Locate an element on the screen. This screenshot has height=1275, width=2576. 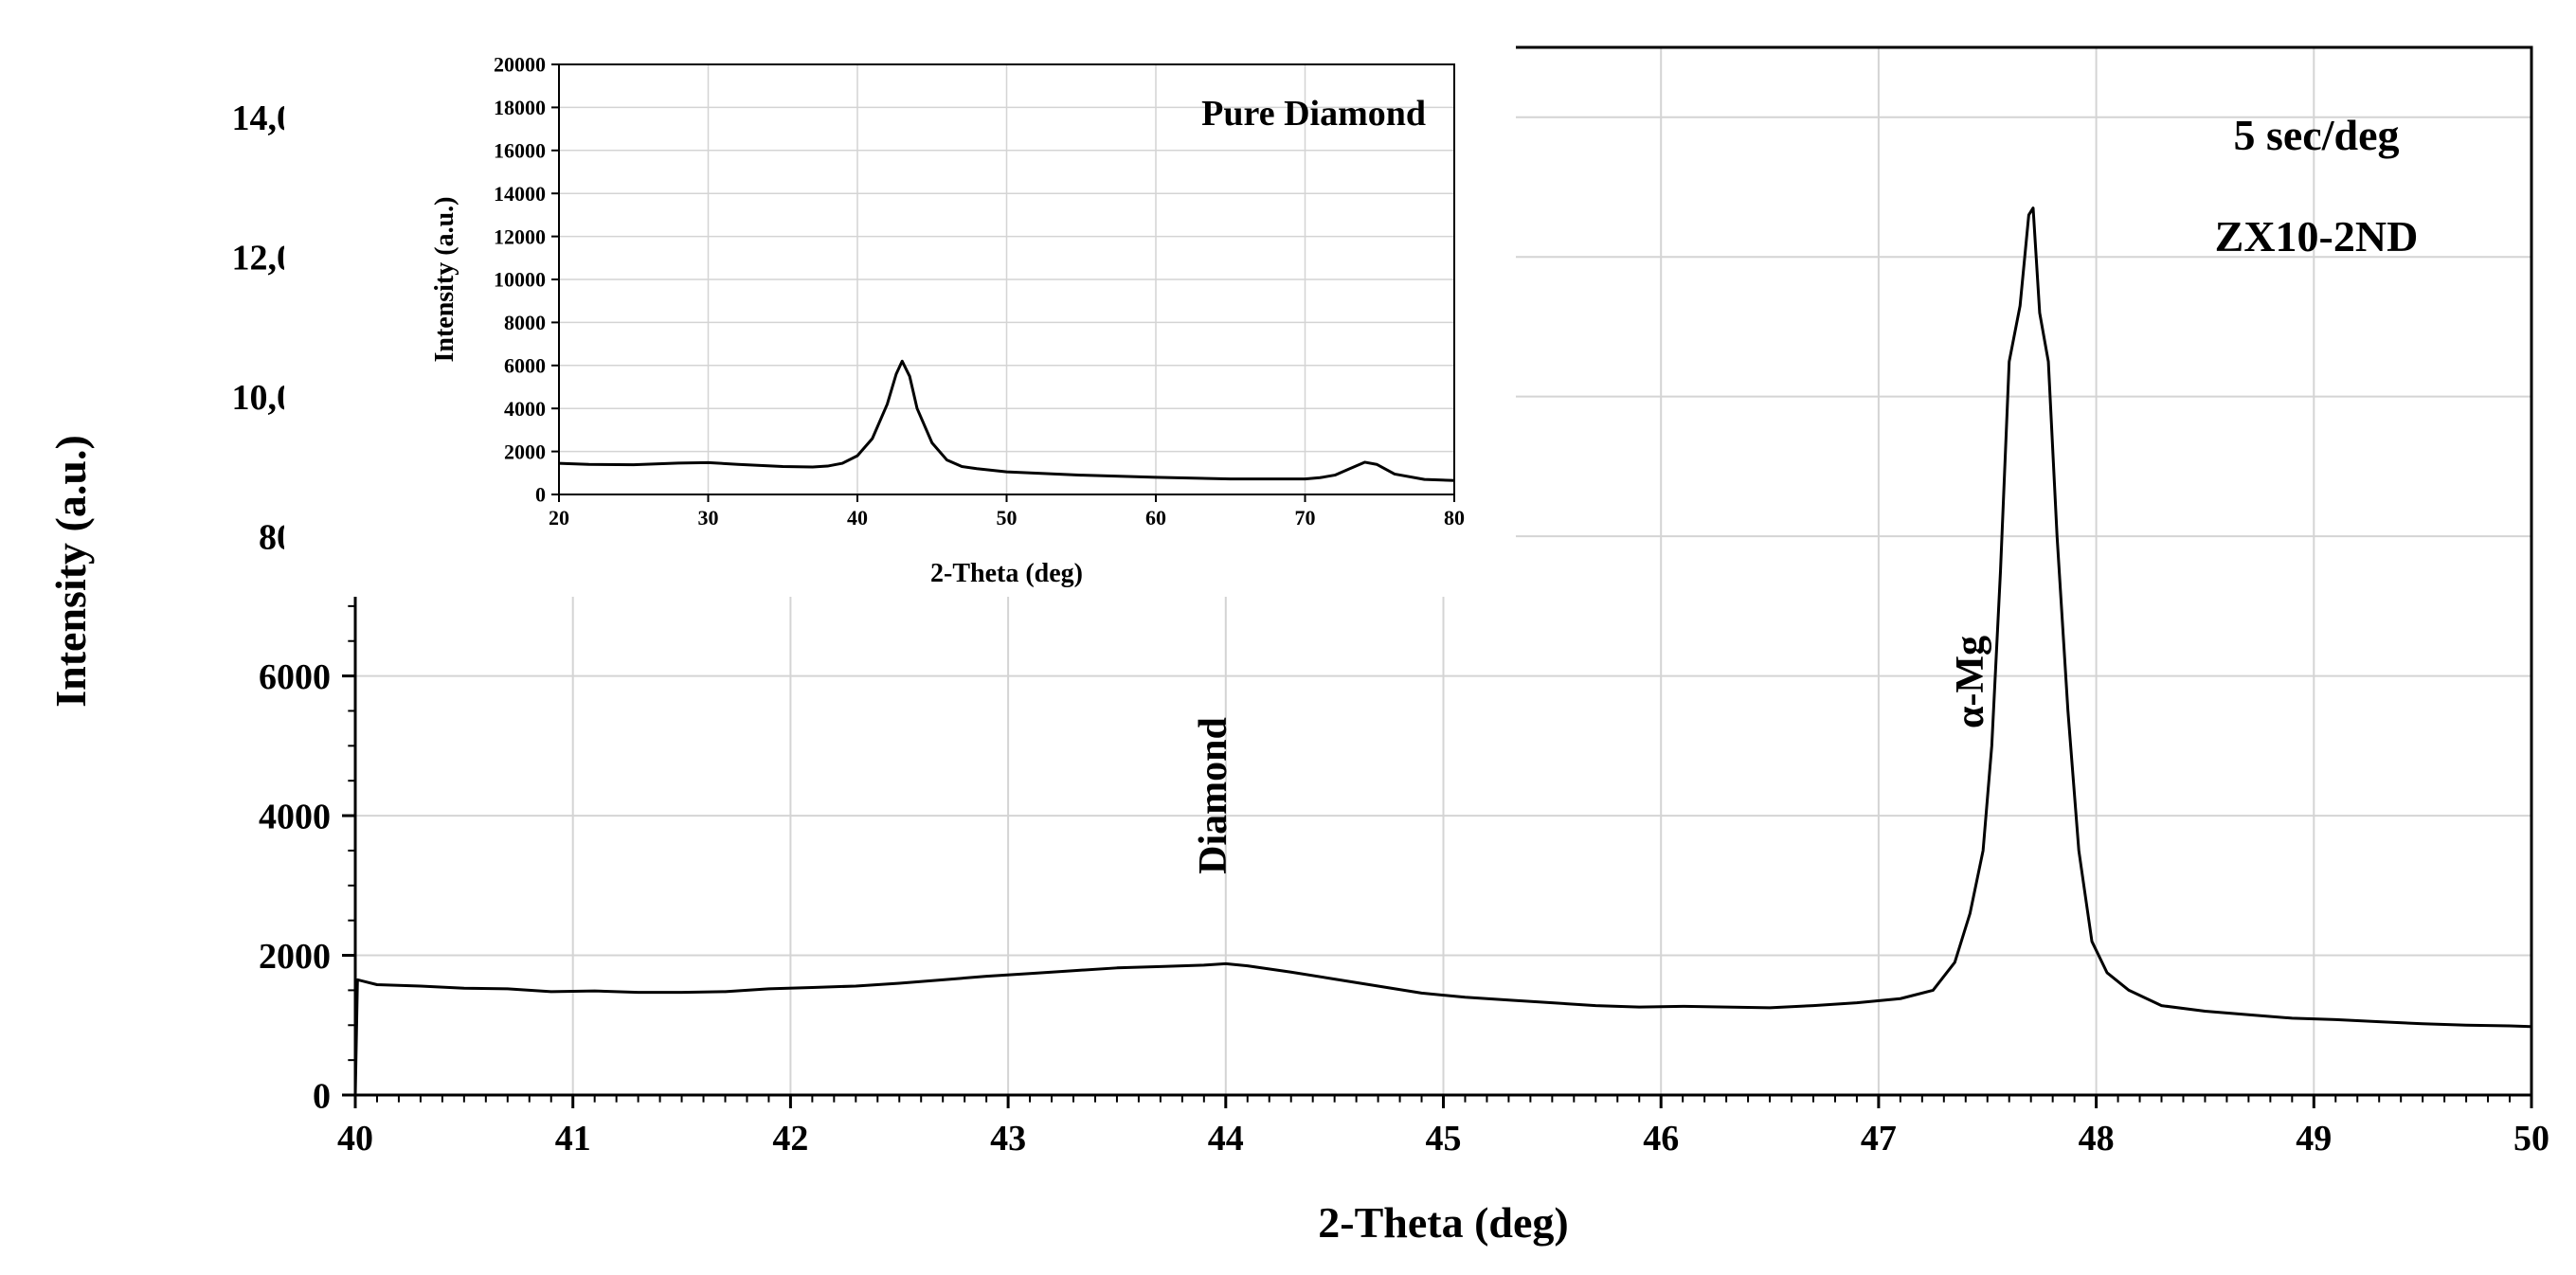
x-tick-label: 20 is located at coordinates (559, 518).